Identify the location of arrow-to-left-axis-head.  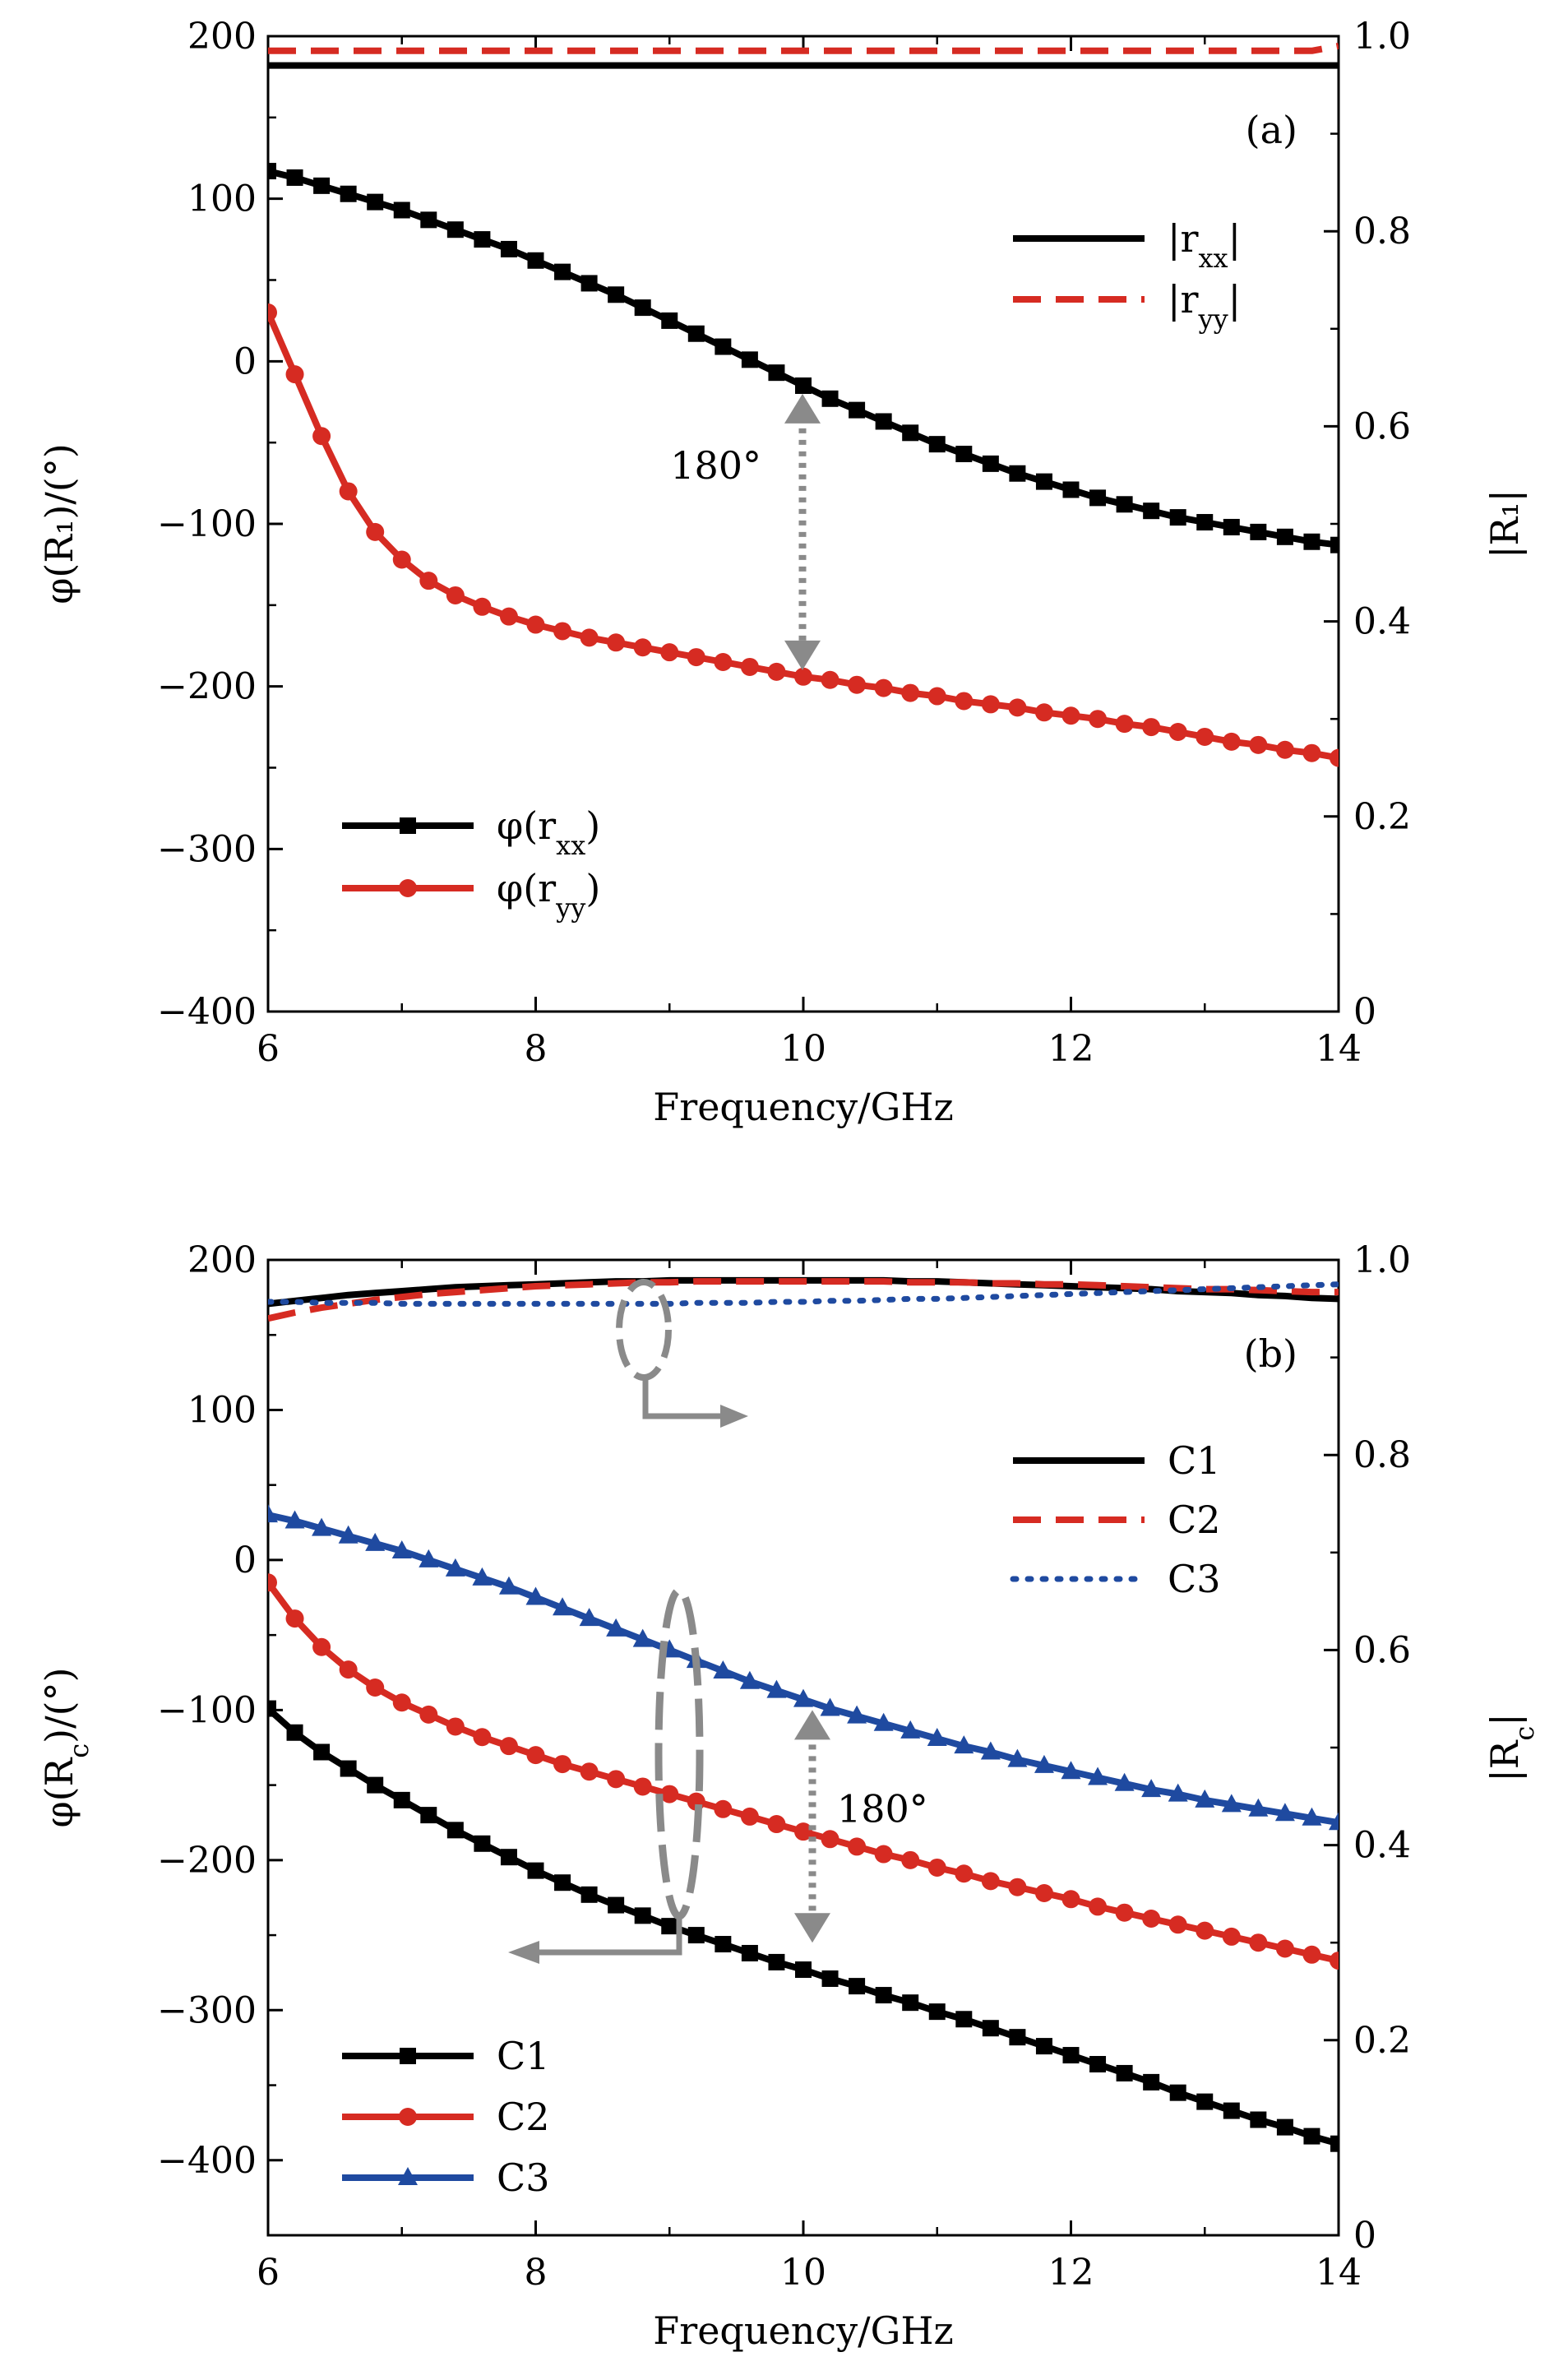
(523, 1952).